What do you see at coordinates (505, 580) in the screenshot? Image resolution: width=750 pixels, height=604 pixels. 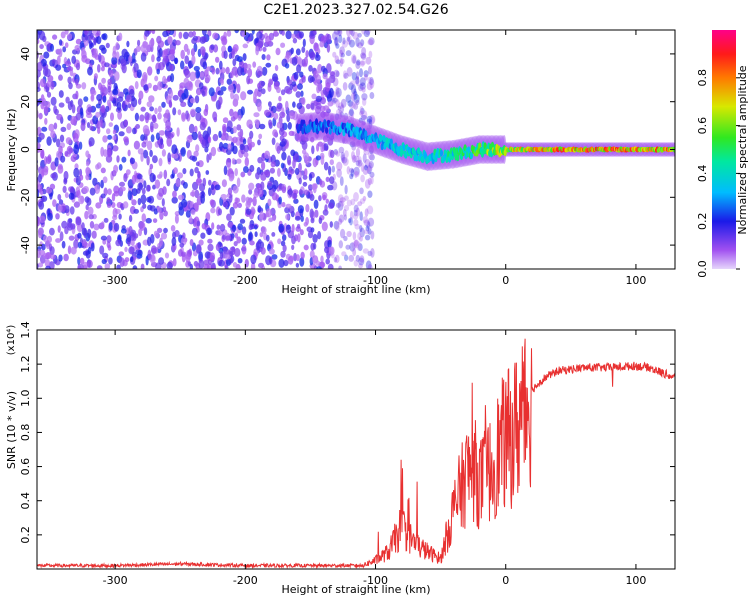 I see `snr-x-tick-label: 0` at bounding box center [505, 580].